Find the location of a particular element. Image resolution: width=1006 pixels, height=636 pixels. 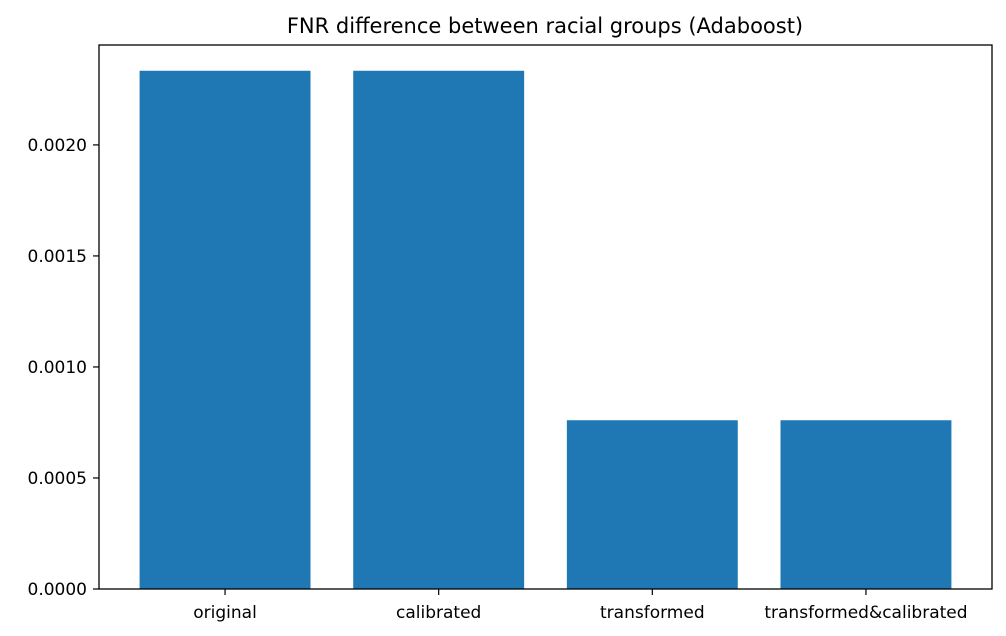

bar-original is located at coordinates (225, 329).